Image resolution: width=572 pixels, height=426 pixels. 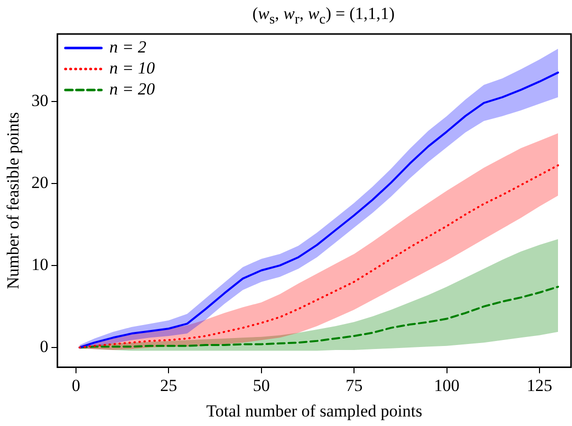 What do you see at coordinates (39, 100) in the screenshot?
I see `y-tick-label: 30` at bounding box center [39, 100].